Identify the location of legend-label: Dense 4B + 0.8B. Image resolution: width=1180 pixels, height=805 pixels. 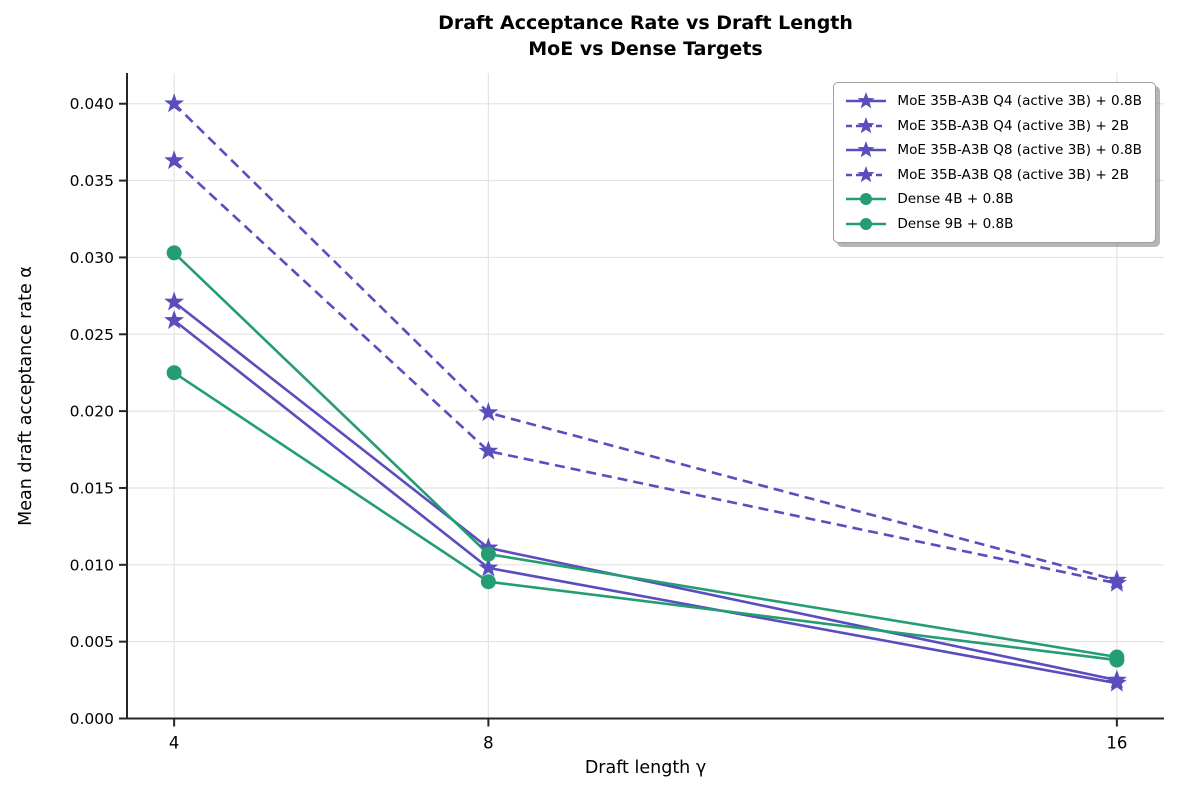
(955, 199).